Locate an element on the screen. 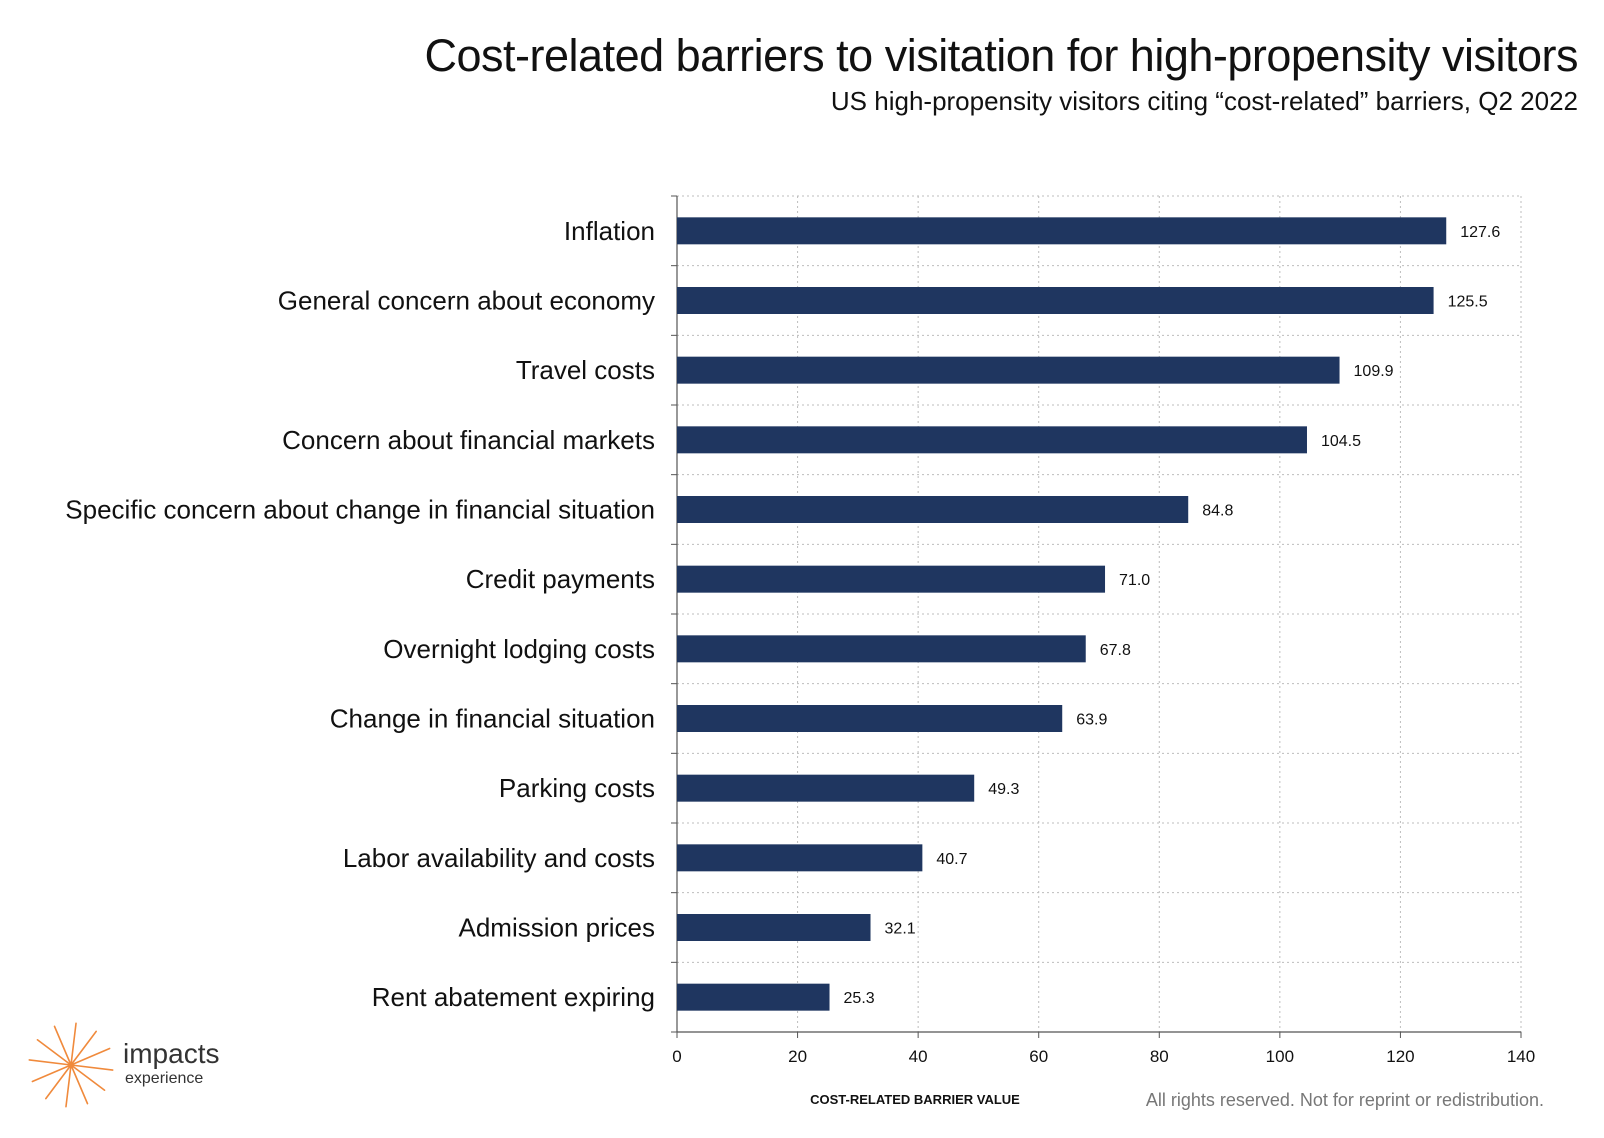 The image size is (1604, 1138). category-label: Credit payments is located at coordinates (560, 579).